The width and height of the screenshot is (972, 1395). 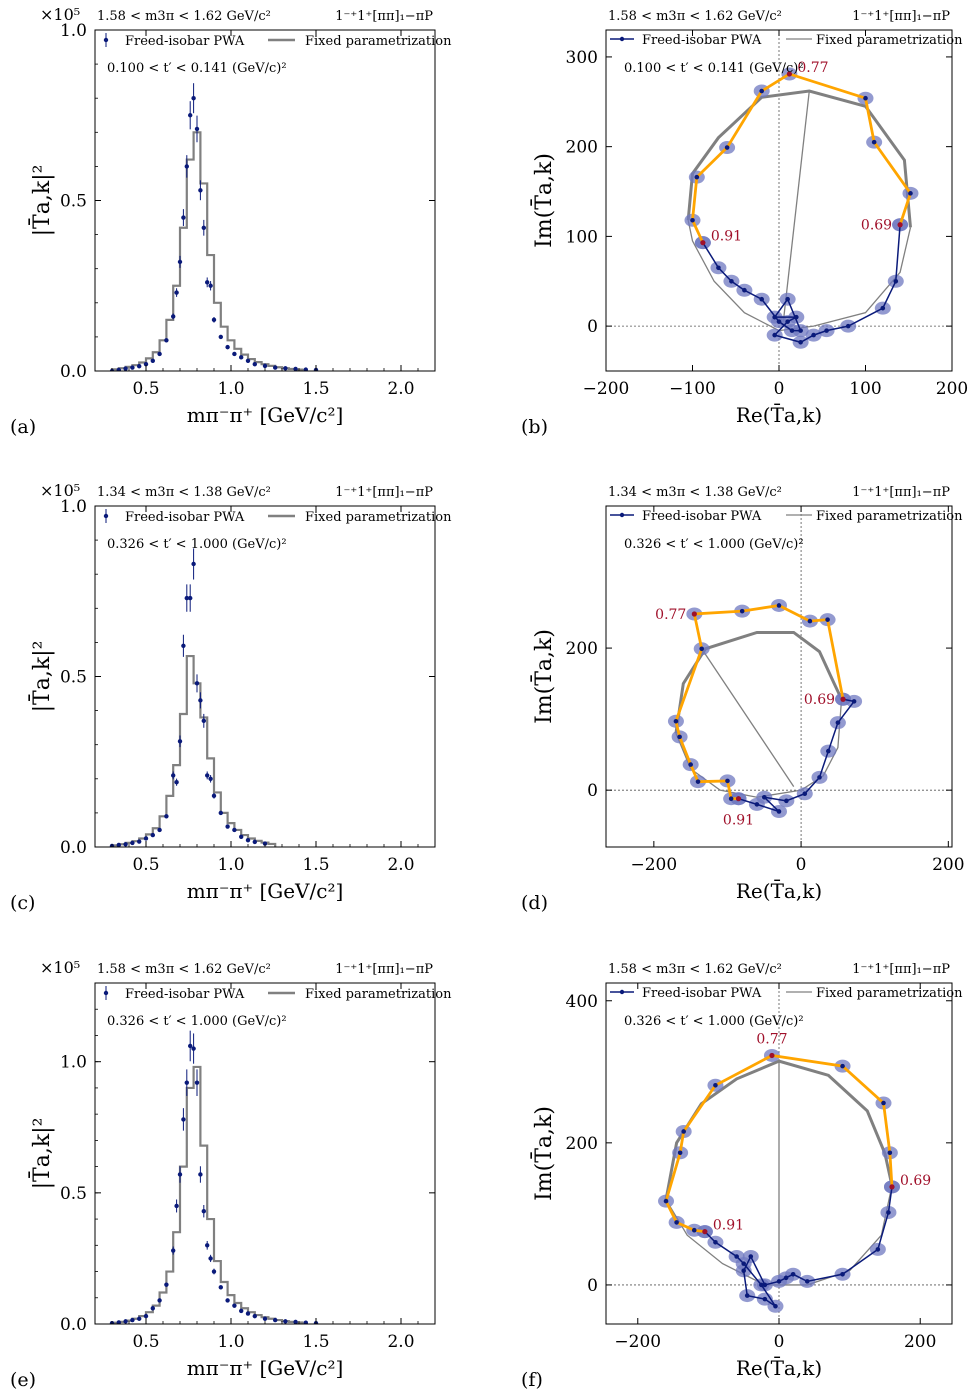 What do you see at coordinates (779, 1367) in the screenshot?
I see `x-axis-label: Re(T̄a,k)` at bounding box center [779, 1367].